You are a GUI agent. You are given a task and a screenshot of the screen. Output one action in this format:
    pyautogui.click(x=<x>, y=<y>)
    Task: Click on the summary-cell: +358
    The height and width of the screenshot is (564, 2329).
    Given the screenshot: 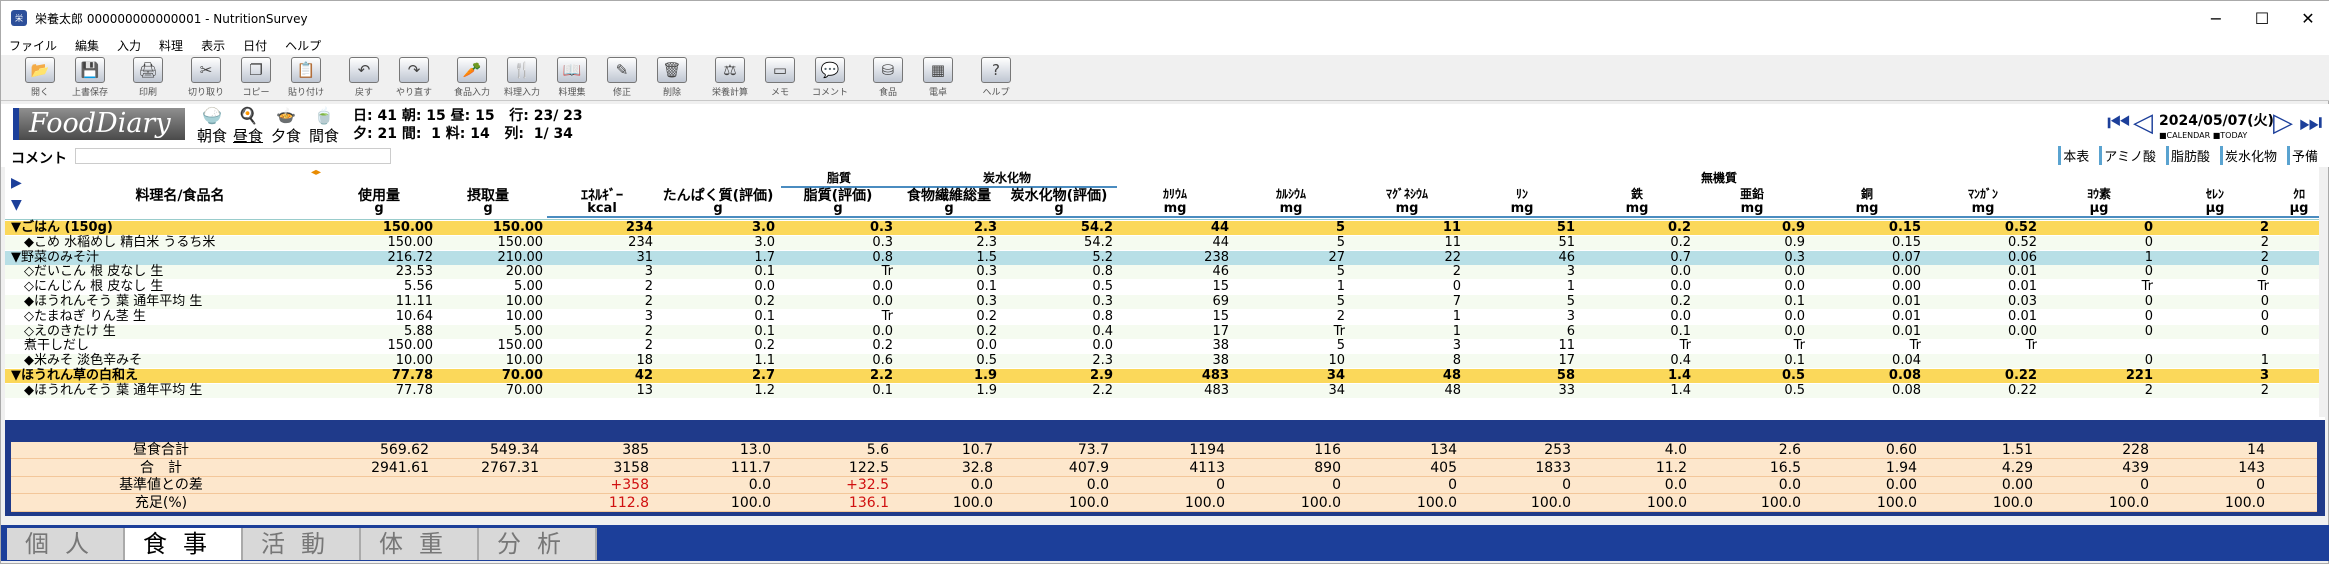 What is the action you would take?
    pyautogui.click(x=629, y=485)
    